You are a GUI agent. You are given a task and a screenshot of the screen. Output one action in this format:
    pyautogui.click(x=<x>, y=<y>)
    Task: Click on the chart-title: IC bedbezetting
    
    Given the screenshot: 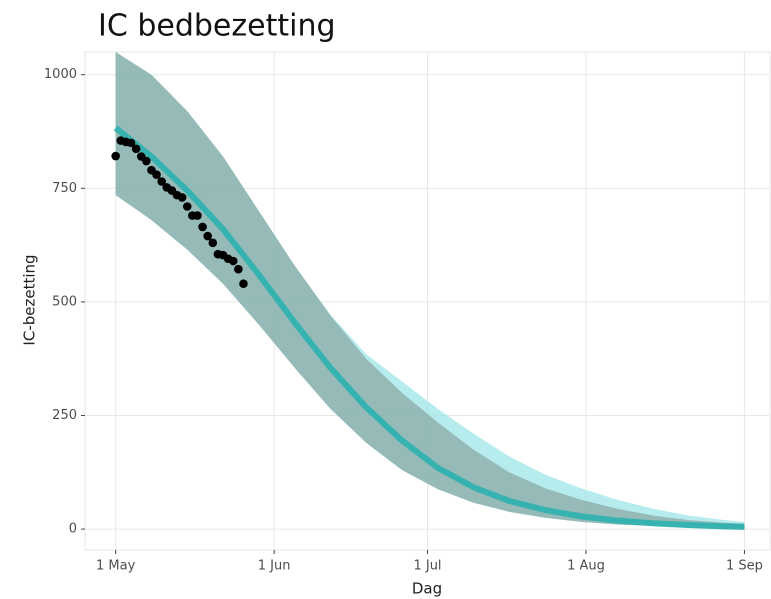 What is the action you would take?
    pyautogui.click(x=217, y=26)
    